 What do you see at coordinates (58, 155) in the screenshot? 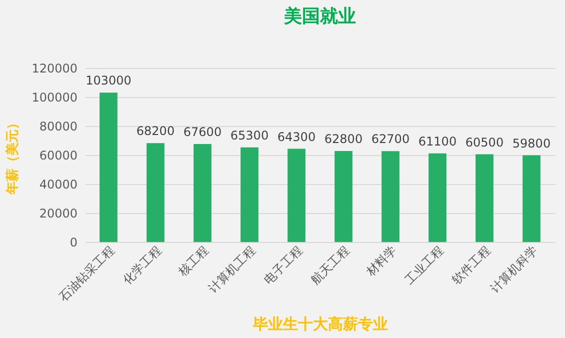
I see `y-tick-label: 60000` at bounding box center [58, 155].